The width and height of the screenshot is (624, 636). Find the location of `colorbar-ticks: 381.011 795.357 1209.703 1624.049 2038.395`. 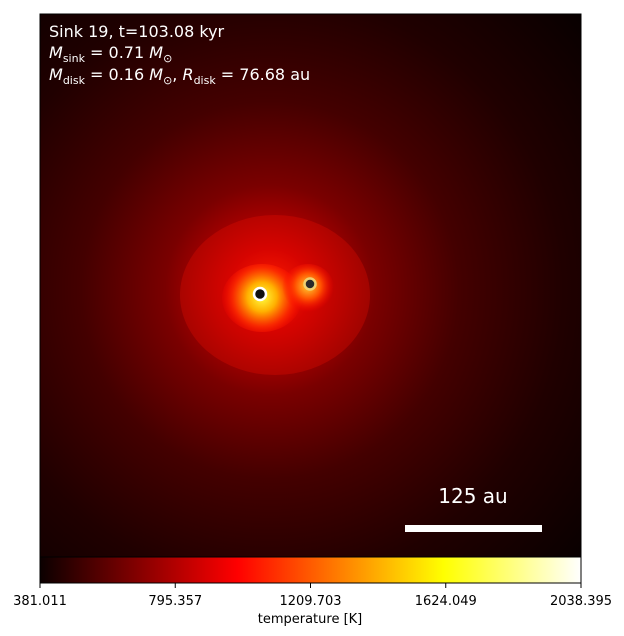

colorbar-ticks: 381.011 795.357 1209.703 1624.049 2038.395 is located at coordinates (312, 596).